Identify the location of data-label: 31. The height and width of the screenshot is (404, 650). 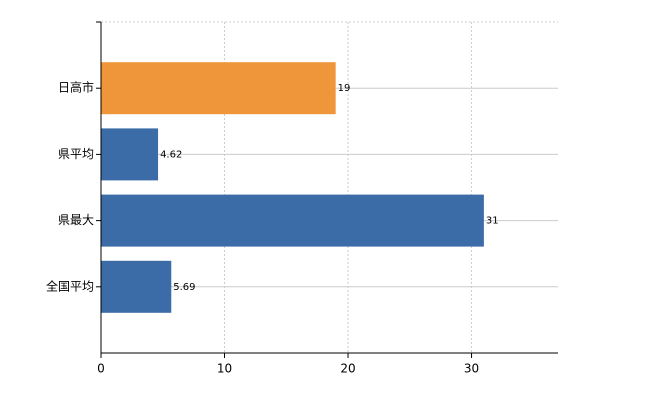
(492, 221).